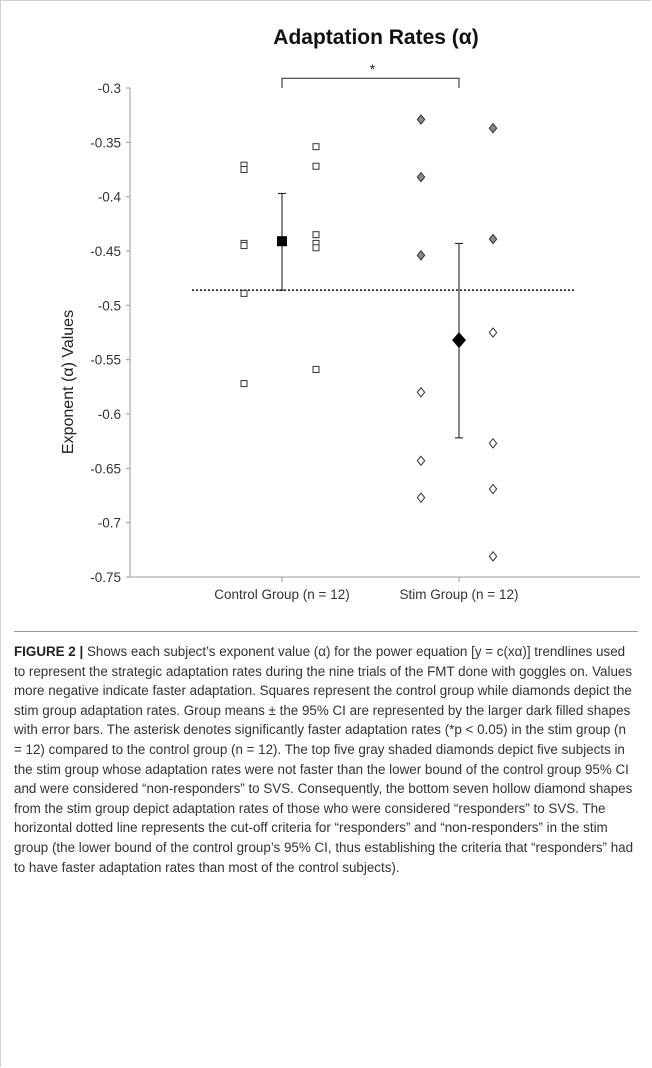 The width and height of the screenshot is (652, 1068). I want to click on significance-star: *, so click(373, 69).